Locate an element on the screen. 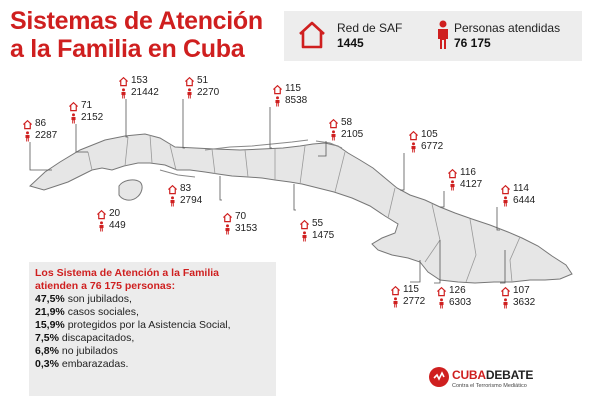  info-headline-1: Los Sistema de Atención a la Familia is located at coordinates (127, 273).